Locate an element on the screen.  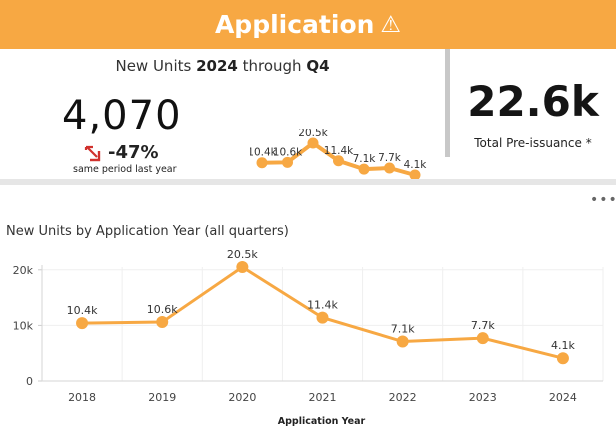
section-separator is located at coordinates (308, 182).